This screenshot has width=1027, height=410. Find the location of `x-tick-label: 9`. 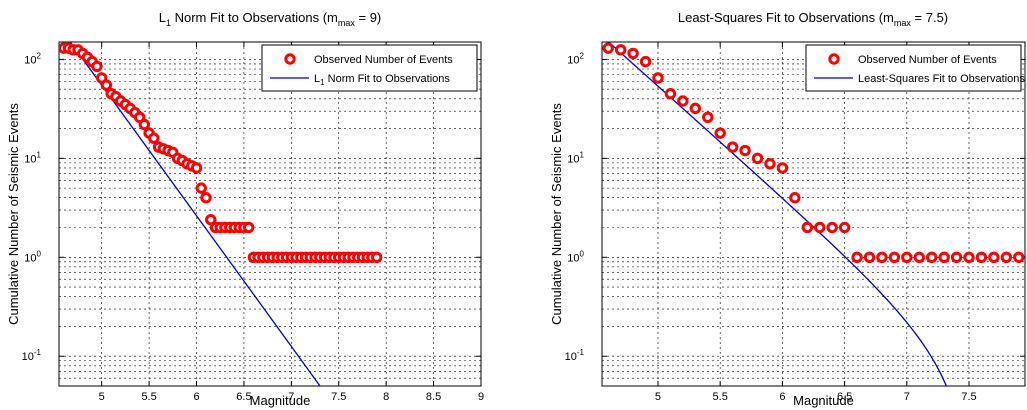

x-tick-label: 9 is located at coordinates (481, 397).